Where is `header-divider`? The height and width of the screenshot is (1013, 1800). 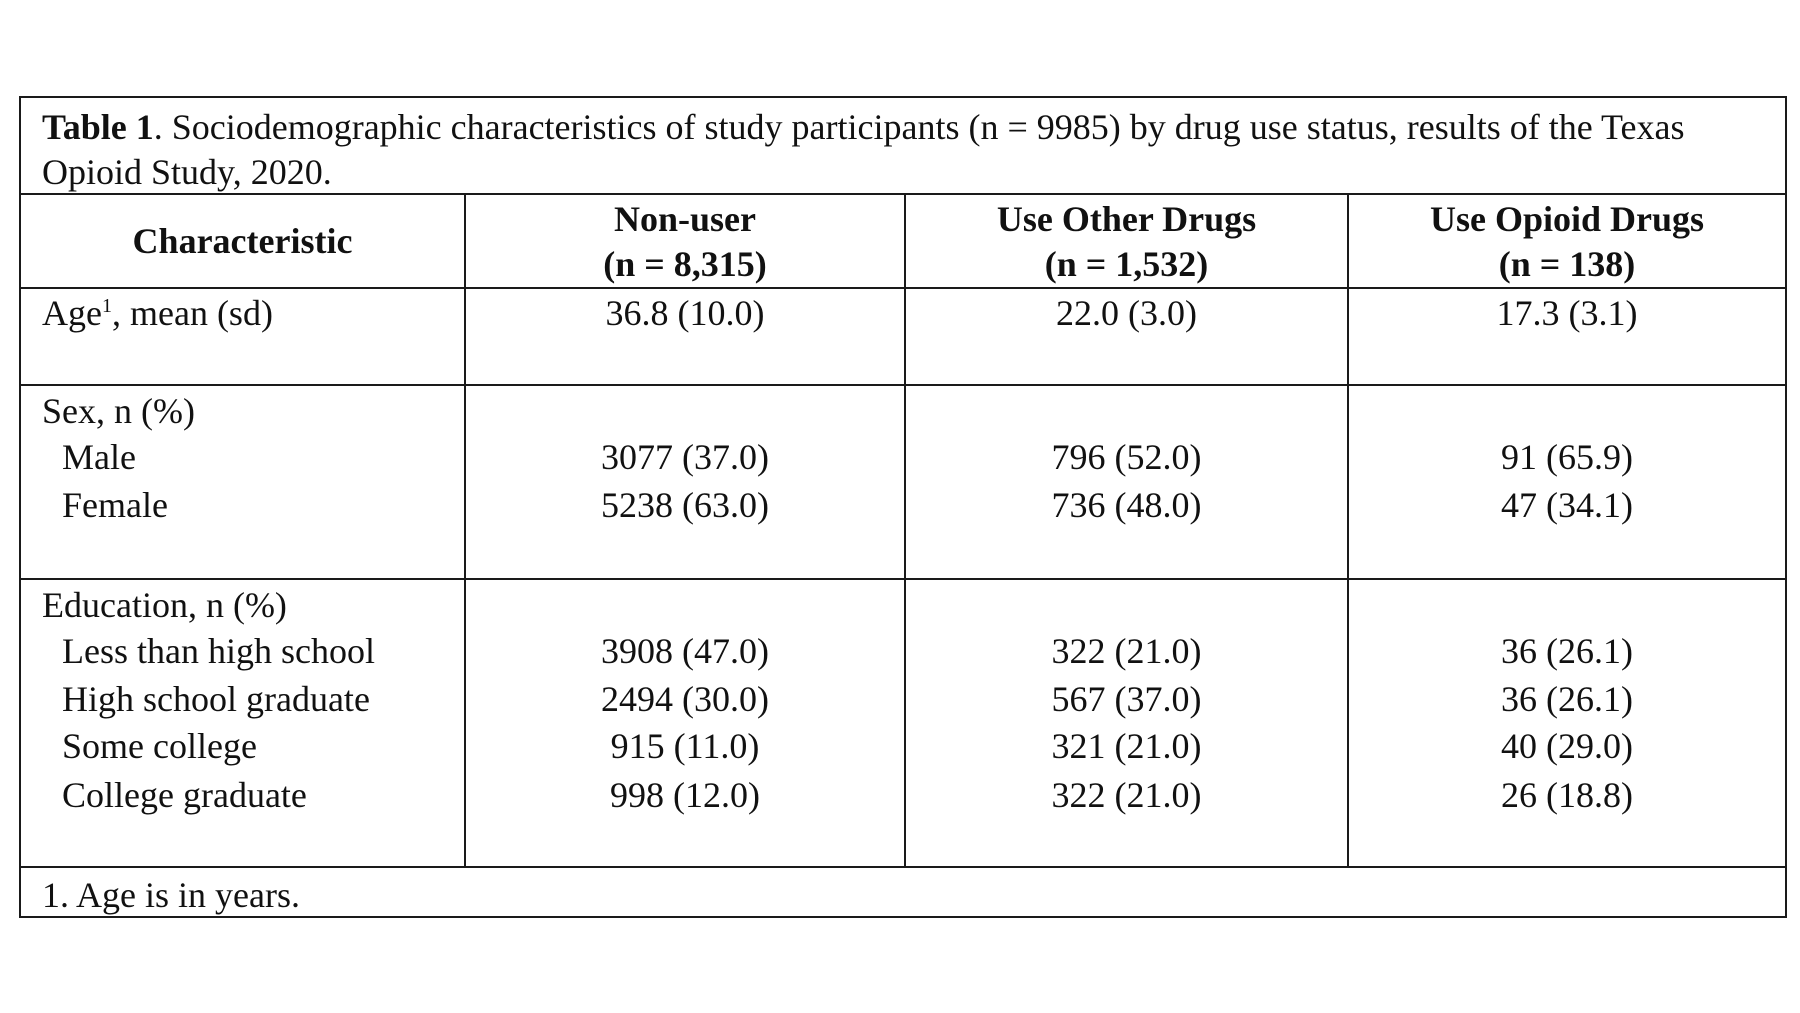 header-divider is located at coordinates (903, 288).